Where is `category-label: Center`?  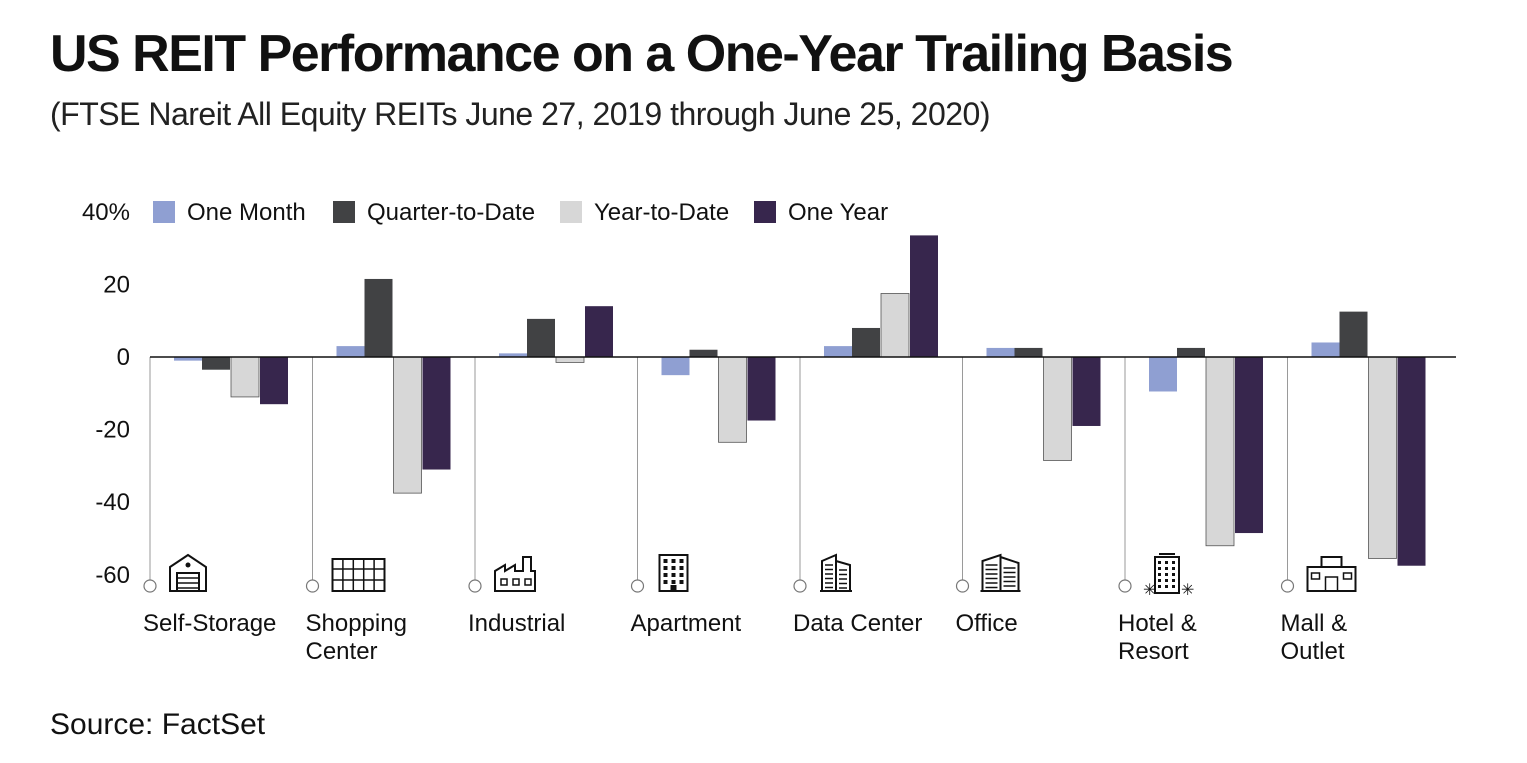
category-label: Center is located at coordinates (342, 651).